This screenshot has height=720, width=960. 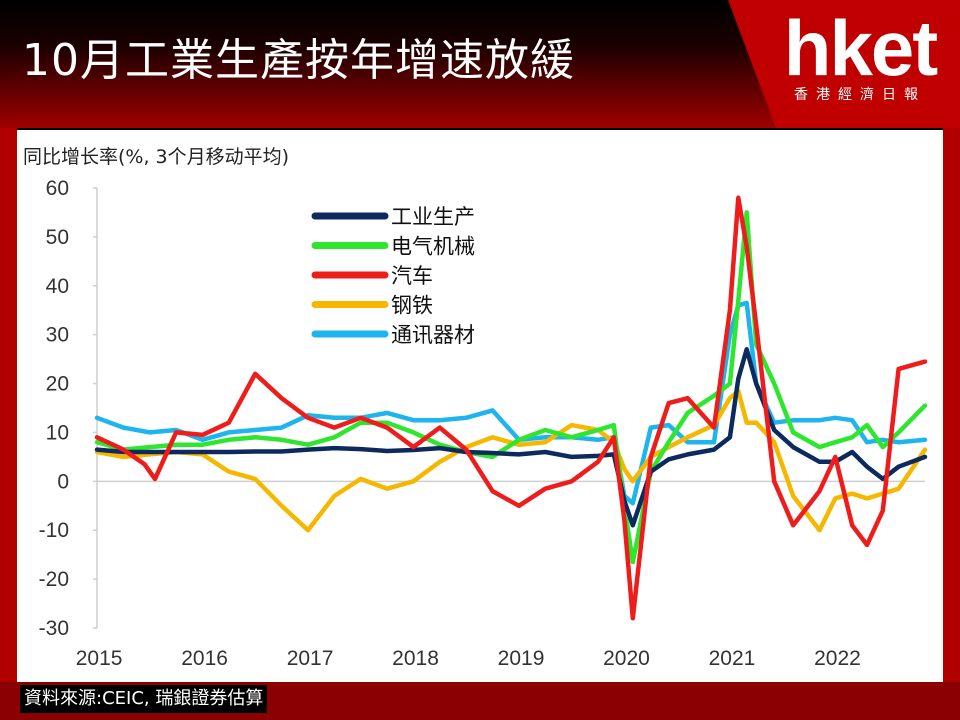 What do you see at coordinates (57, 335) in the screenshot?
I see `y-tick-label: 30` at bounding box center [57, 335].